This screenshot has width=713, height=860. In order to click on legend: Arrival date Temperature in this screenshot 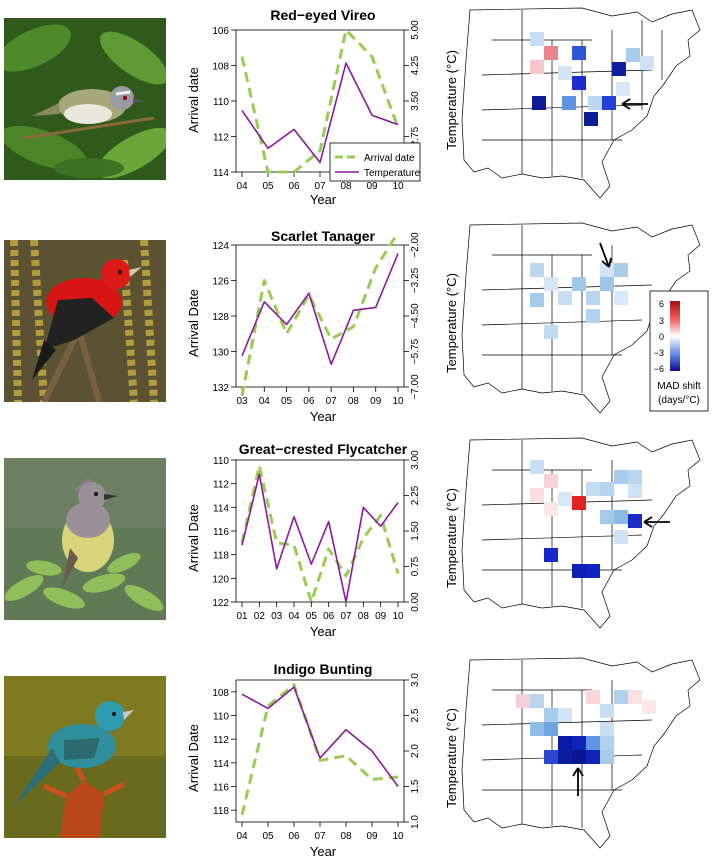, I will do `click(375, 162)`.